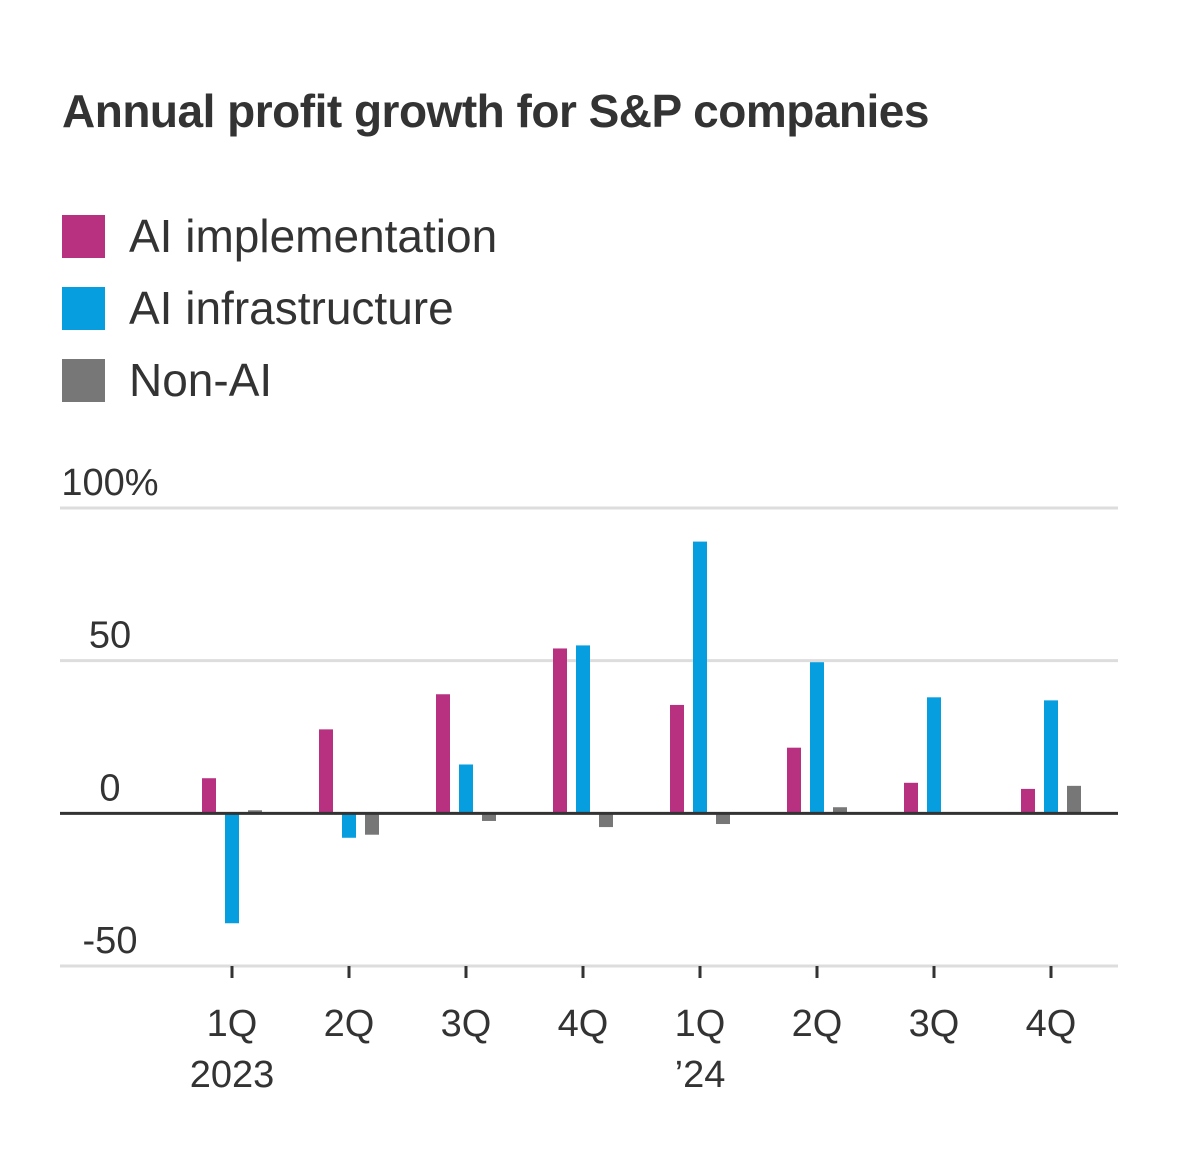  I want to click on chart-title: Annual profit growth for S&P companies, so click(495, 111).